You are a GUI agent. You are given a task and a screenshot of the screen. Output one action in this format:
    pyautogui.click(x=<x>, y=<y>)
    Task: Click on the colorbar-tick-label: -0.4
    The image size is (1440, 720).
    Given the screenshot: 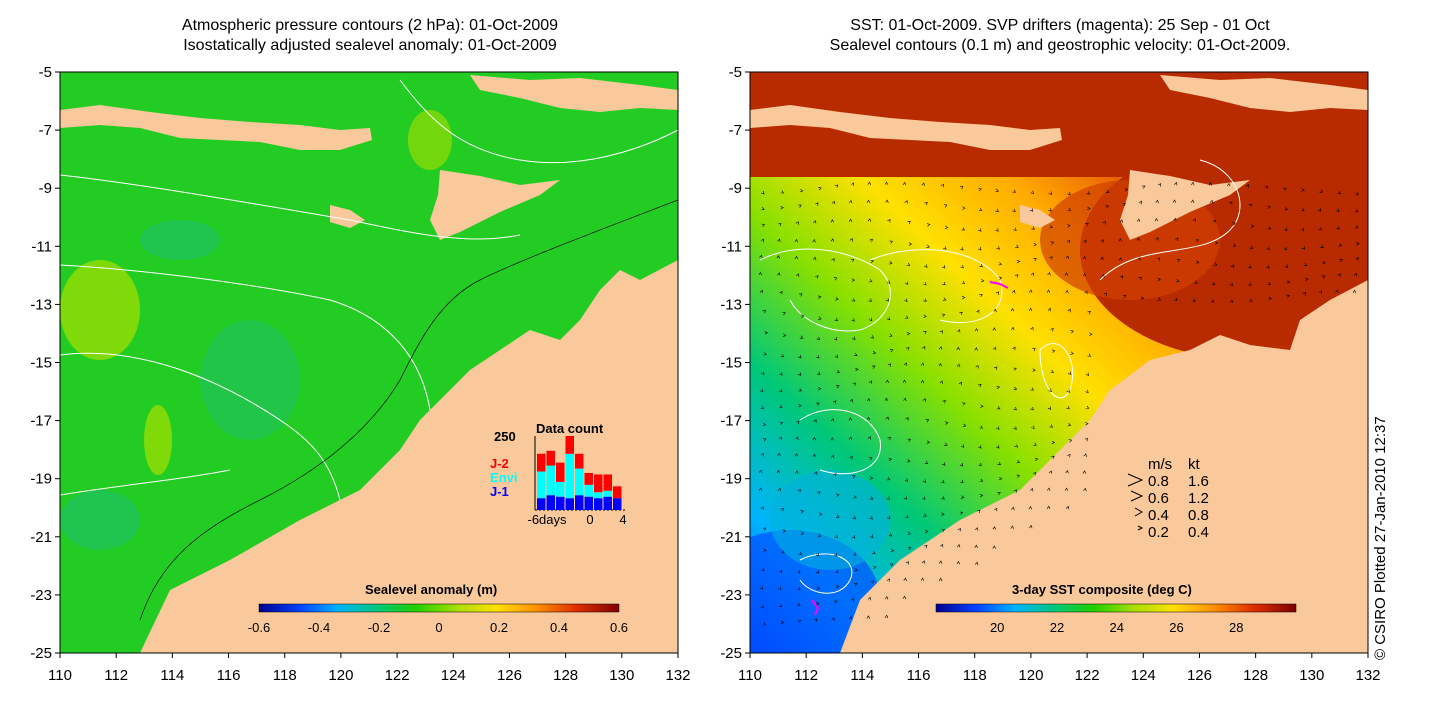 What is the action you would take?
    pyautogui.click(x=319, y=627)
    